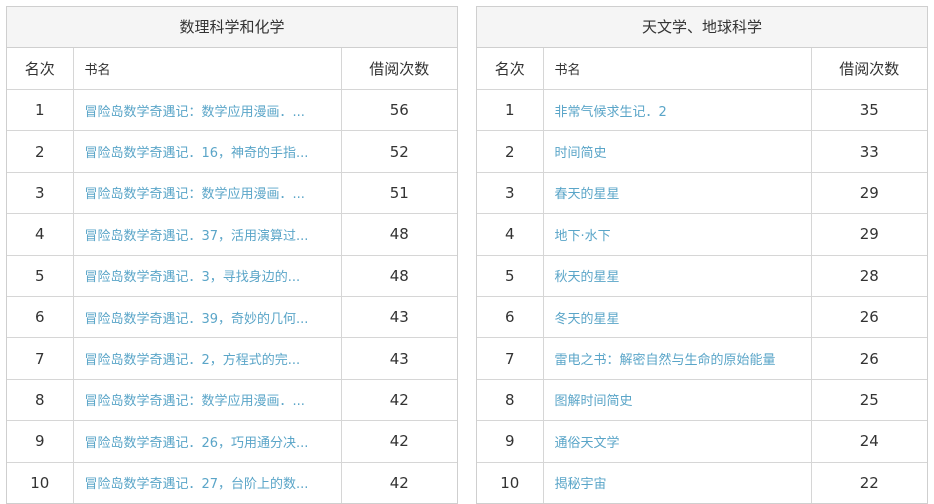 This screenshot has width=934, height=504. I want to click on table-row: 10 冒险岛数学奇遇记．27，台阶上的数... 42, so click(232, 482).